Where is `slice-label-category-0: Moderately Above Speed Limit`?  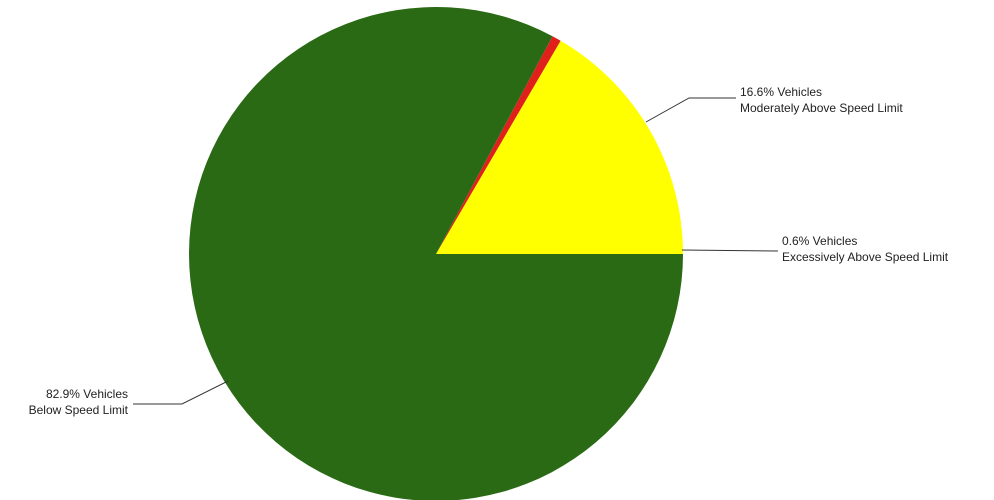 slice-label-category-0: Moderately Above Speed Limit is located at coordinates (821, 108).